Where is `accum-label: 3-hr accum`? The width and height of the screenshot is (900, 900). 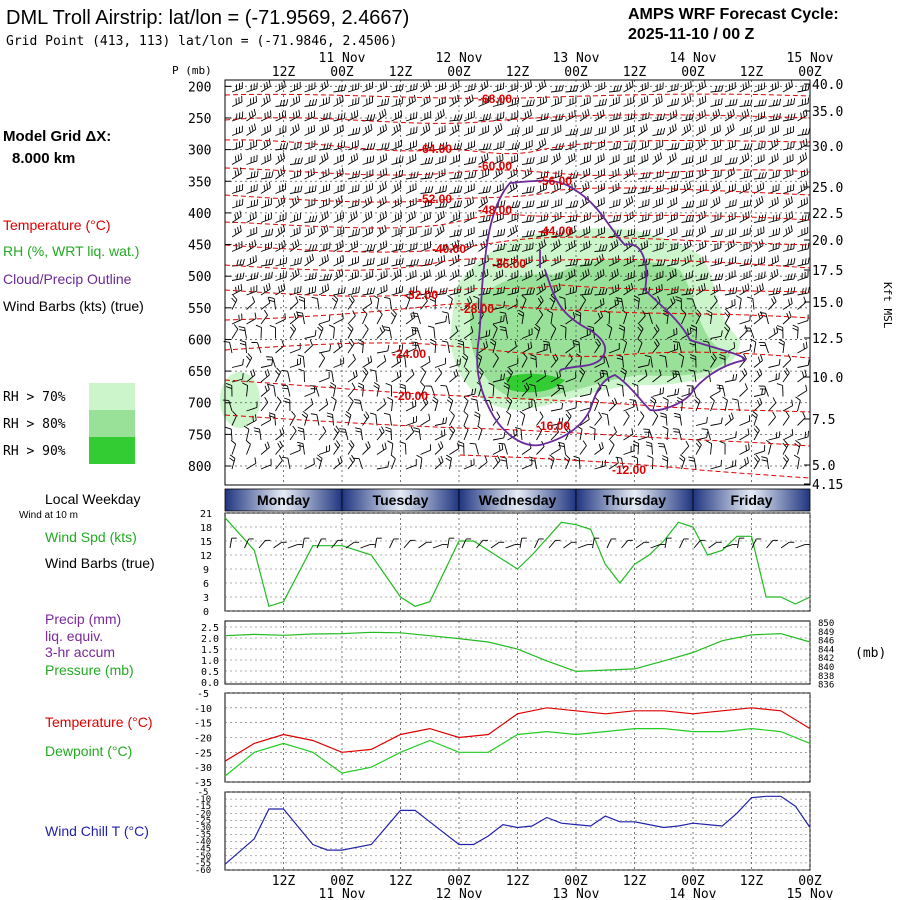 accum-label: 3-hr accum is located at coordinates (80, 652).